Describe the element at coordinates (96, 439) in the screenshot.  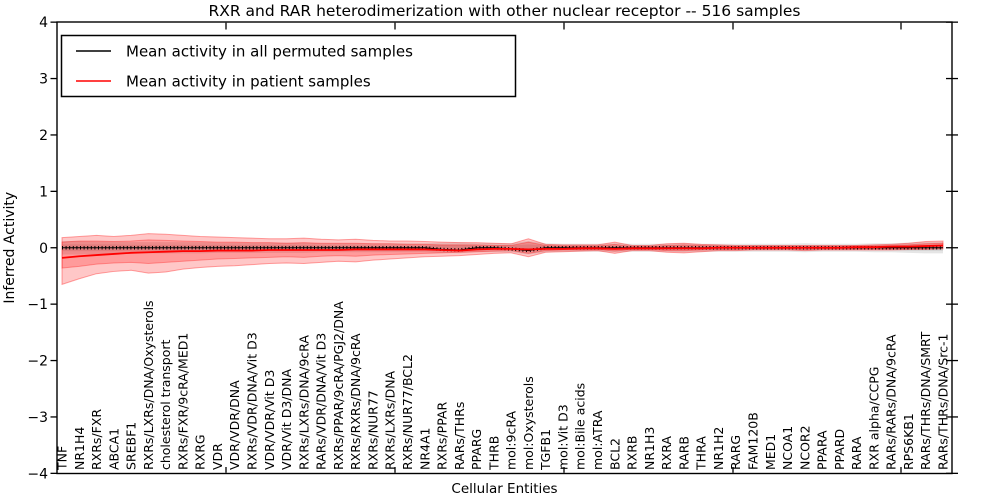
I see `x-category-label: RXRs/FXR` at that location.